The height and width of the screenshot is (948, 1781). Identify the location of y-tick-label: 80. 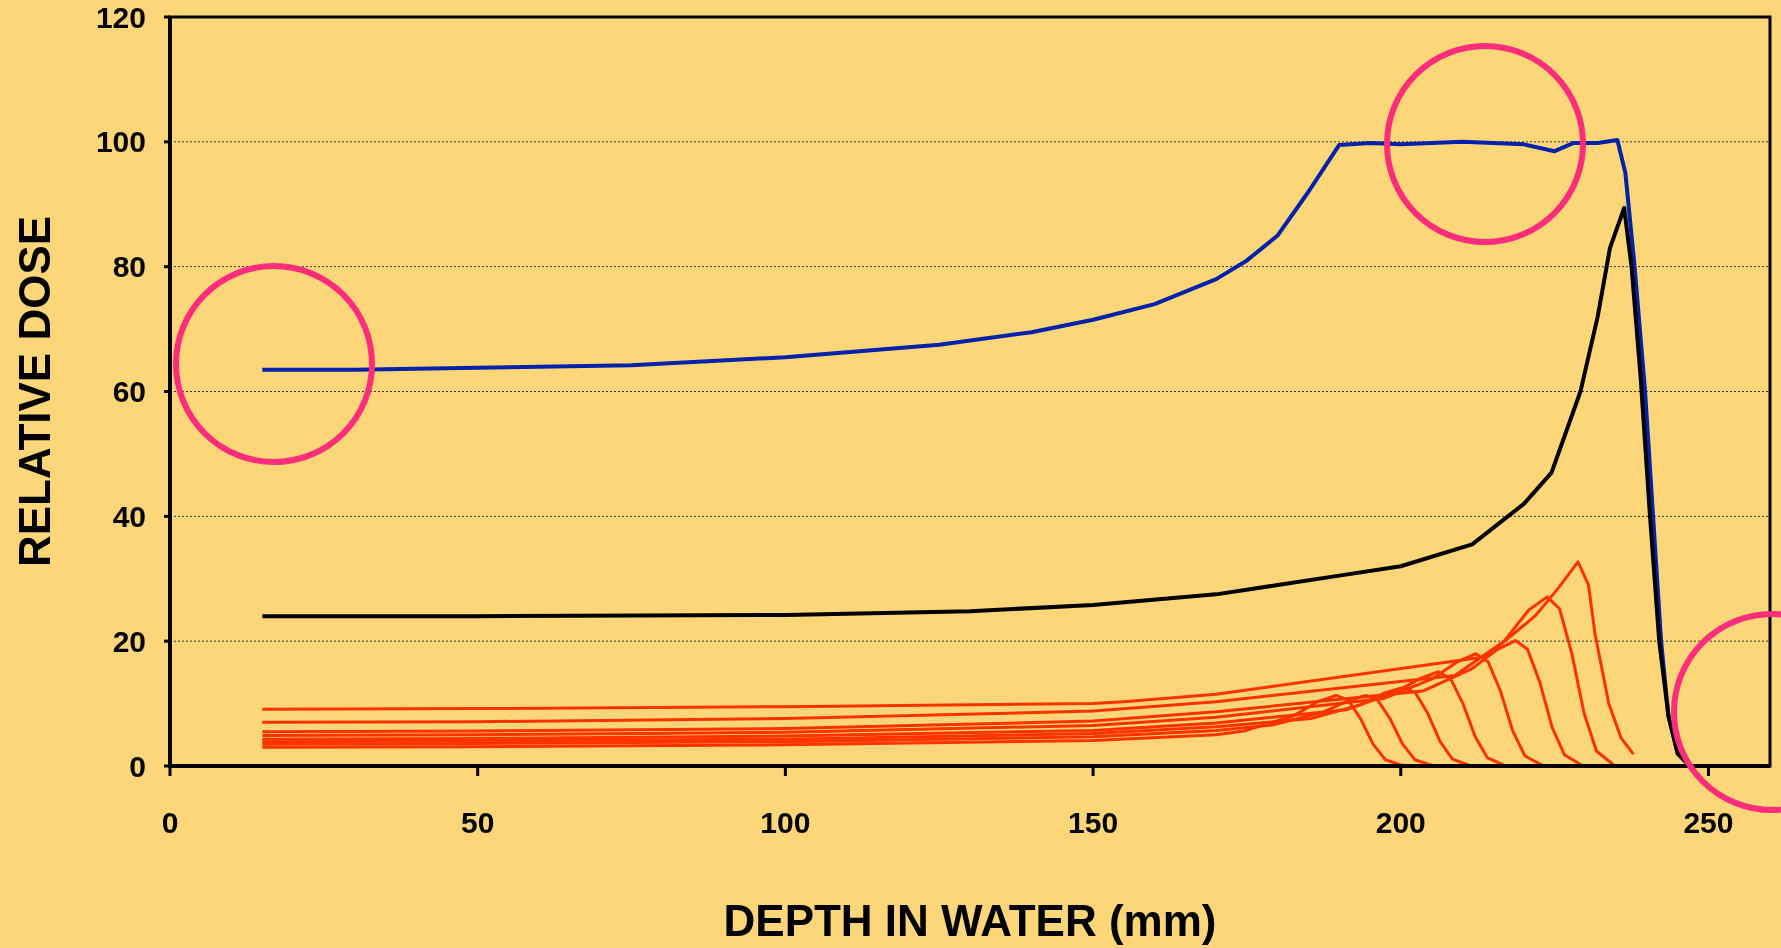
(129, 267).